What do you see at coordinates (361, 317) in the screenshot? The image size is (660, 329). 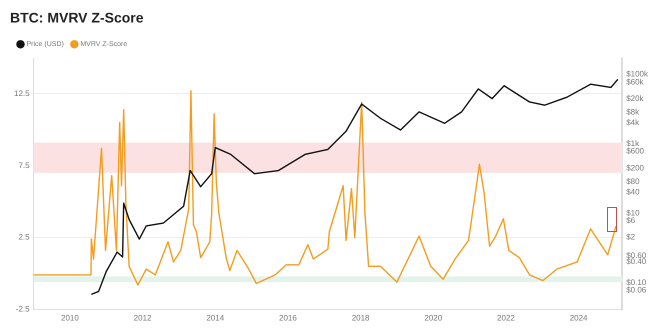 I see `x-tick-label: 2018` at bounding box center [361, 317].